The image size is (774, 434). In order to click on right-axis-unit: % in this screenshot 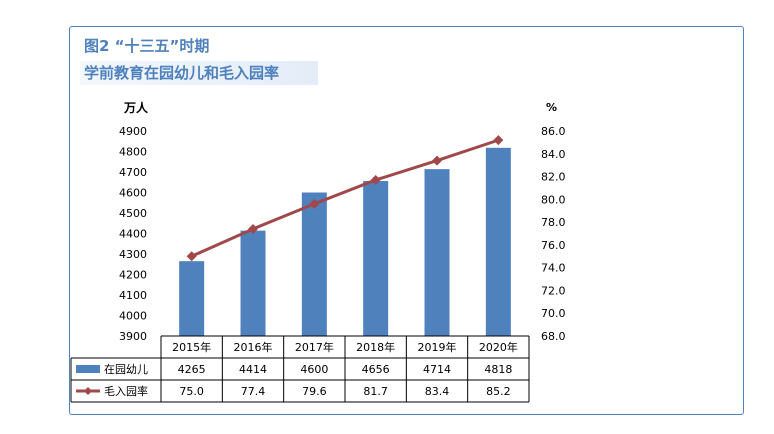, I will do `click(552, 107)`.